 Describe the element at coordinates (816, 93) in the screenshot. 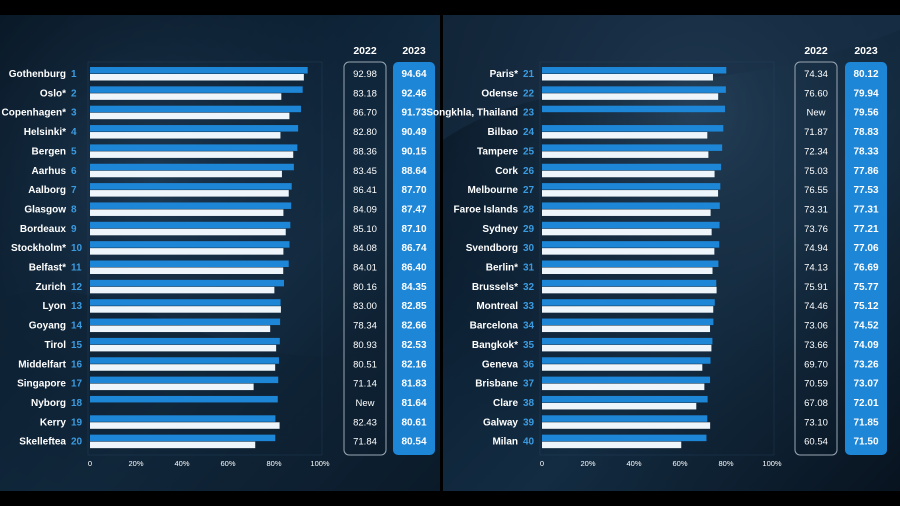

I see `value-2022: 76.60` at that location.